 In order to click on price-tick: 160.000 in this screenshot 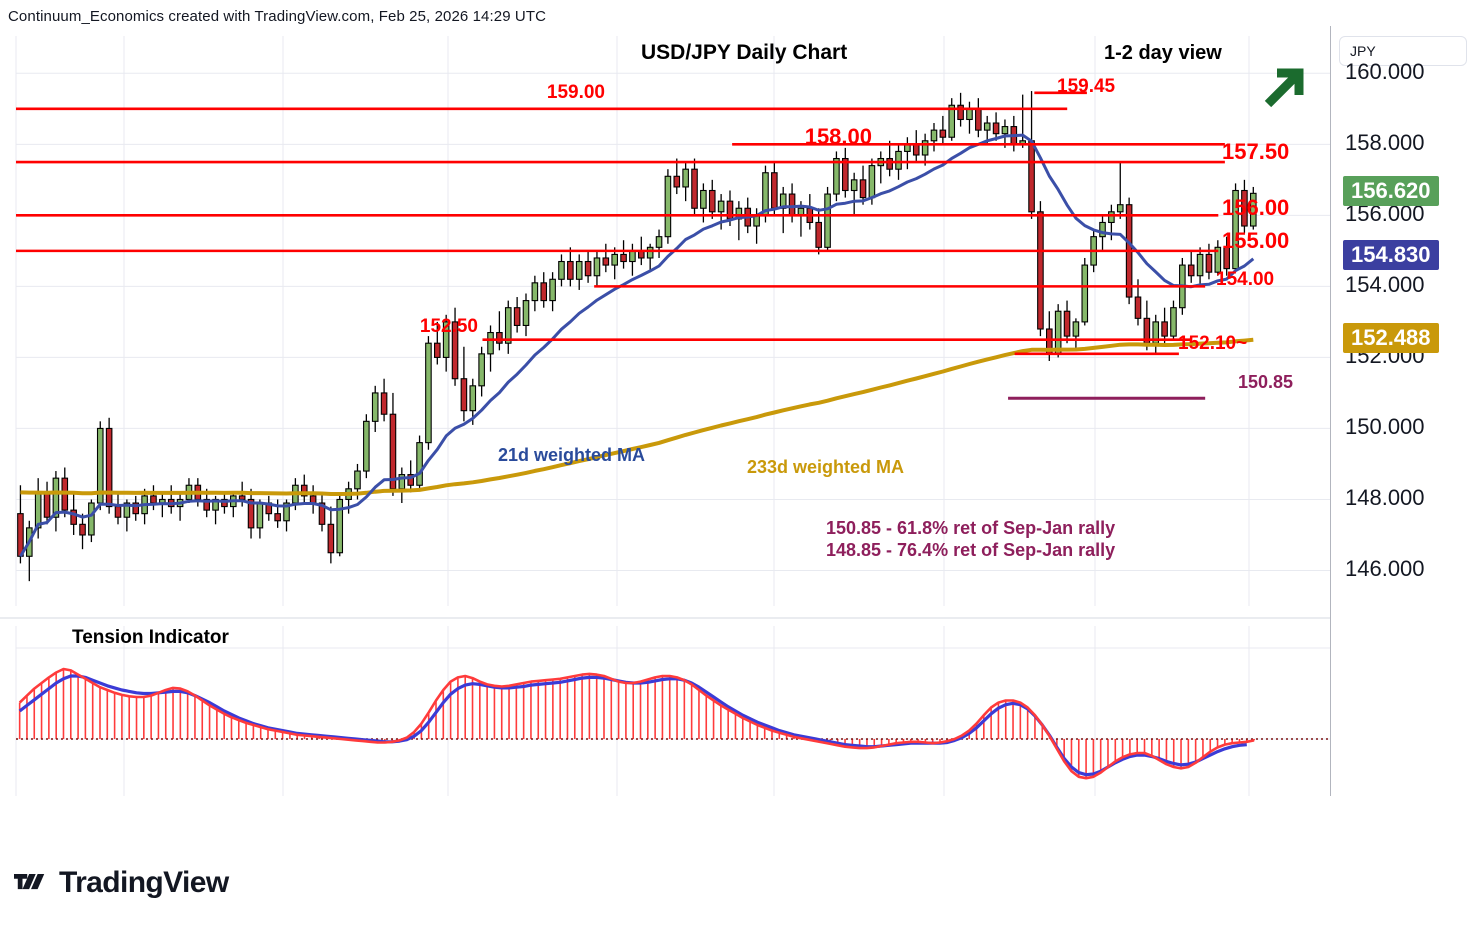, I will do `click(1385, 72)`.